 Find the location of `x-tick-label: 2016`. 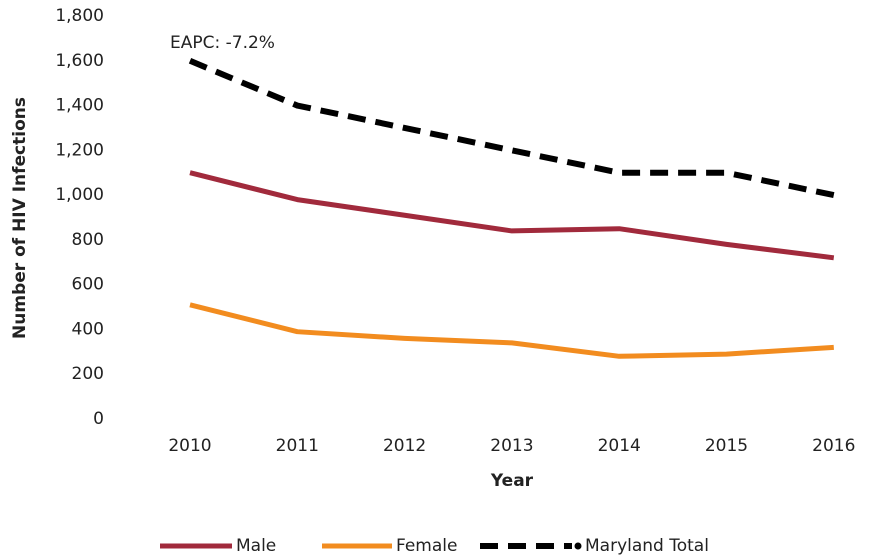

x-tick-label: 2016 is located at coordinates (833, 446).